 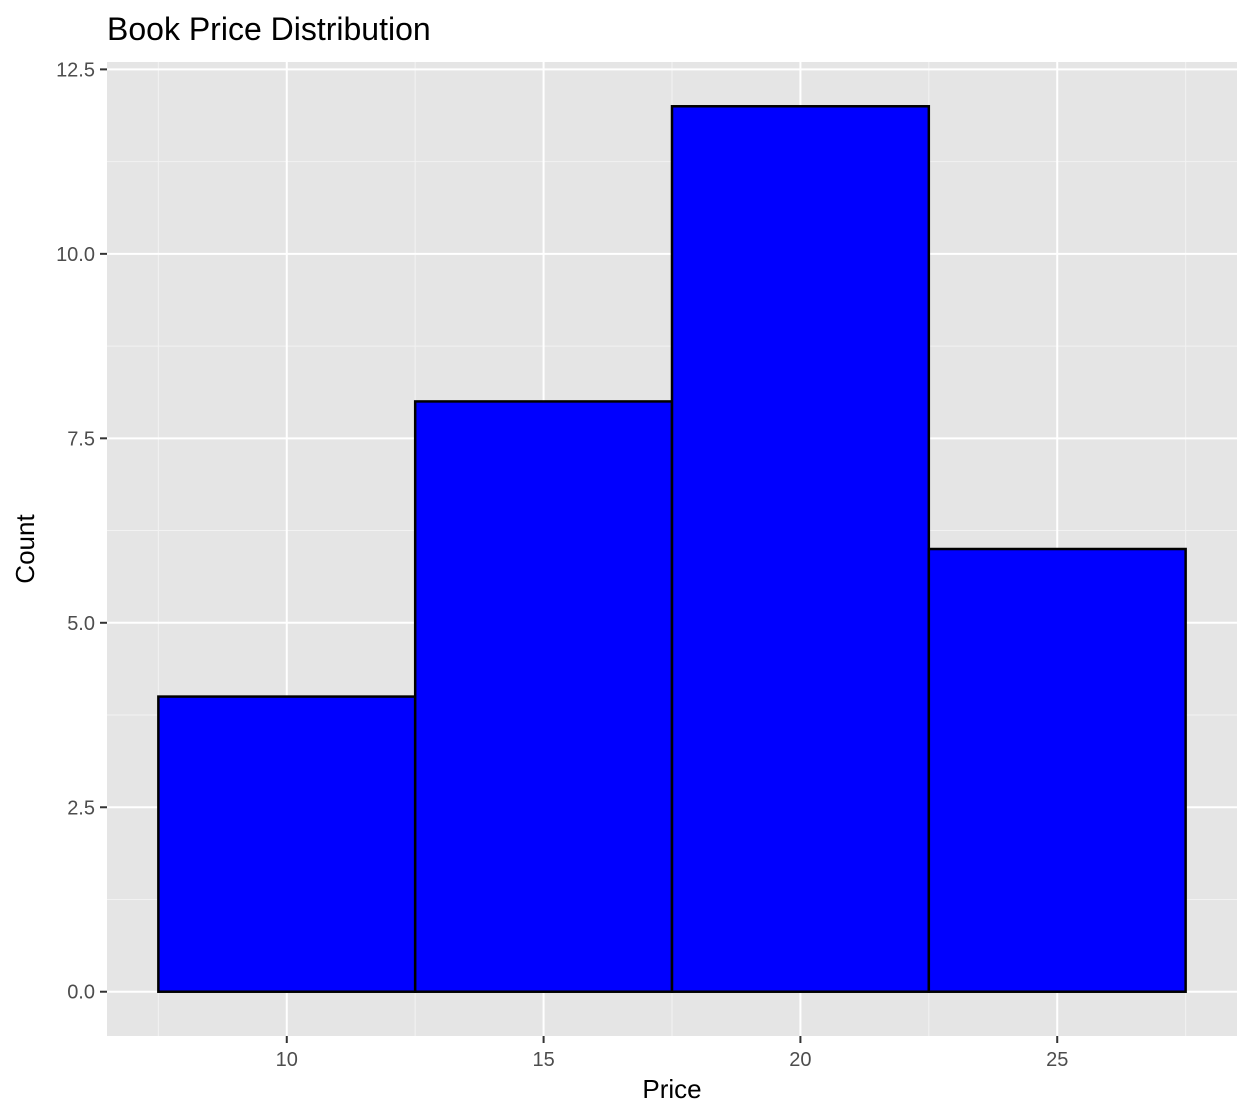 I want to click on y-tick-label: 10.0, so click(x=75, y=255).